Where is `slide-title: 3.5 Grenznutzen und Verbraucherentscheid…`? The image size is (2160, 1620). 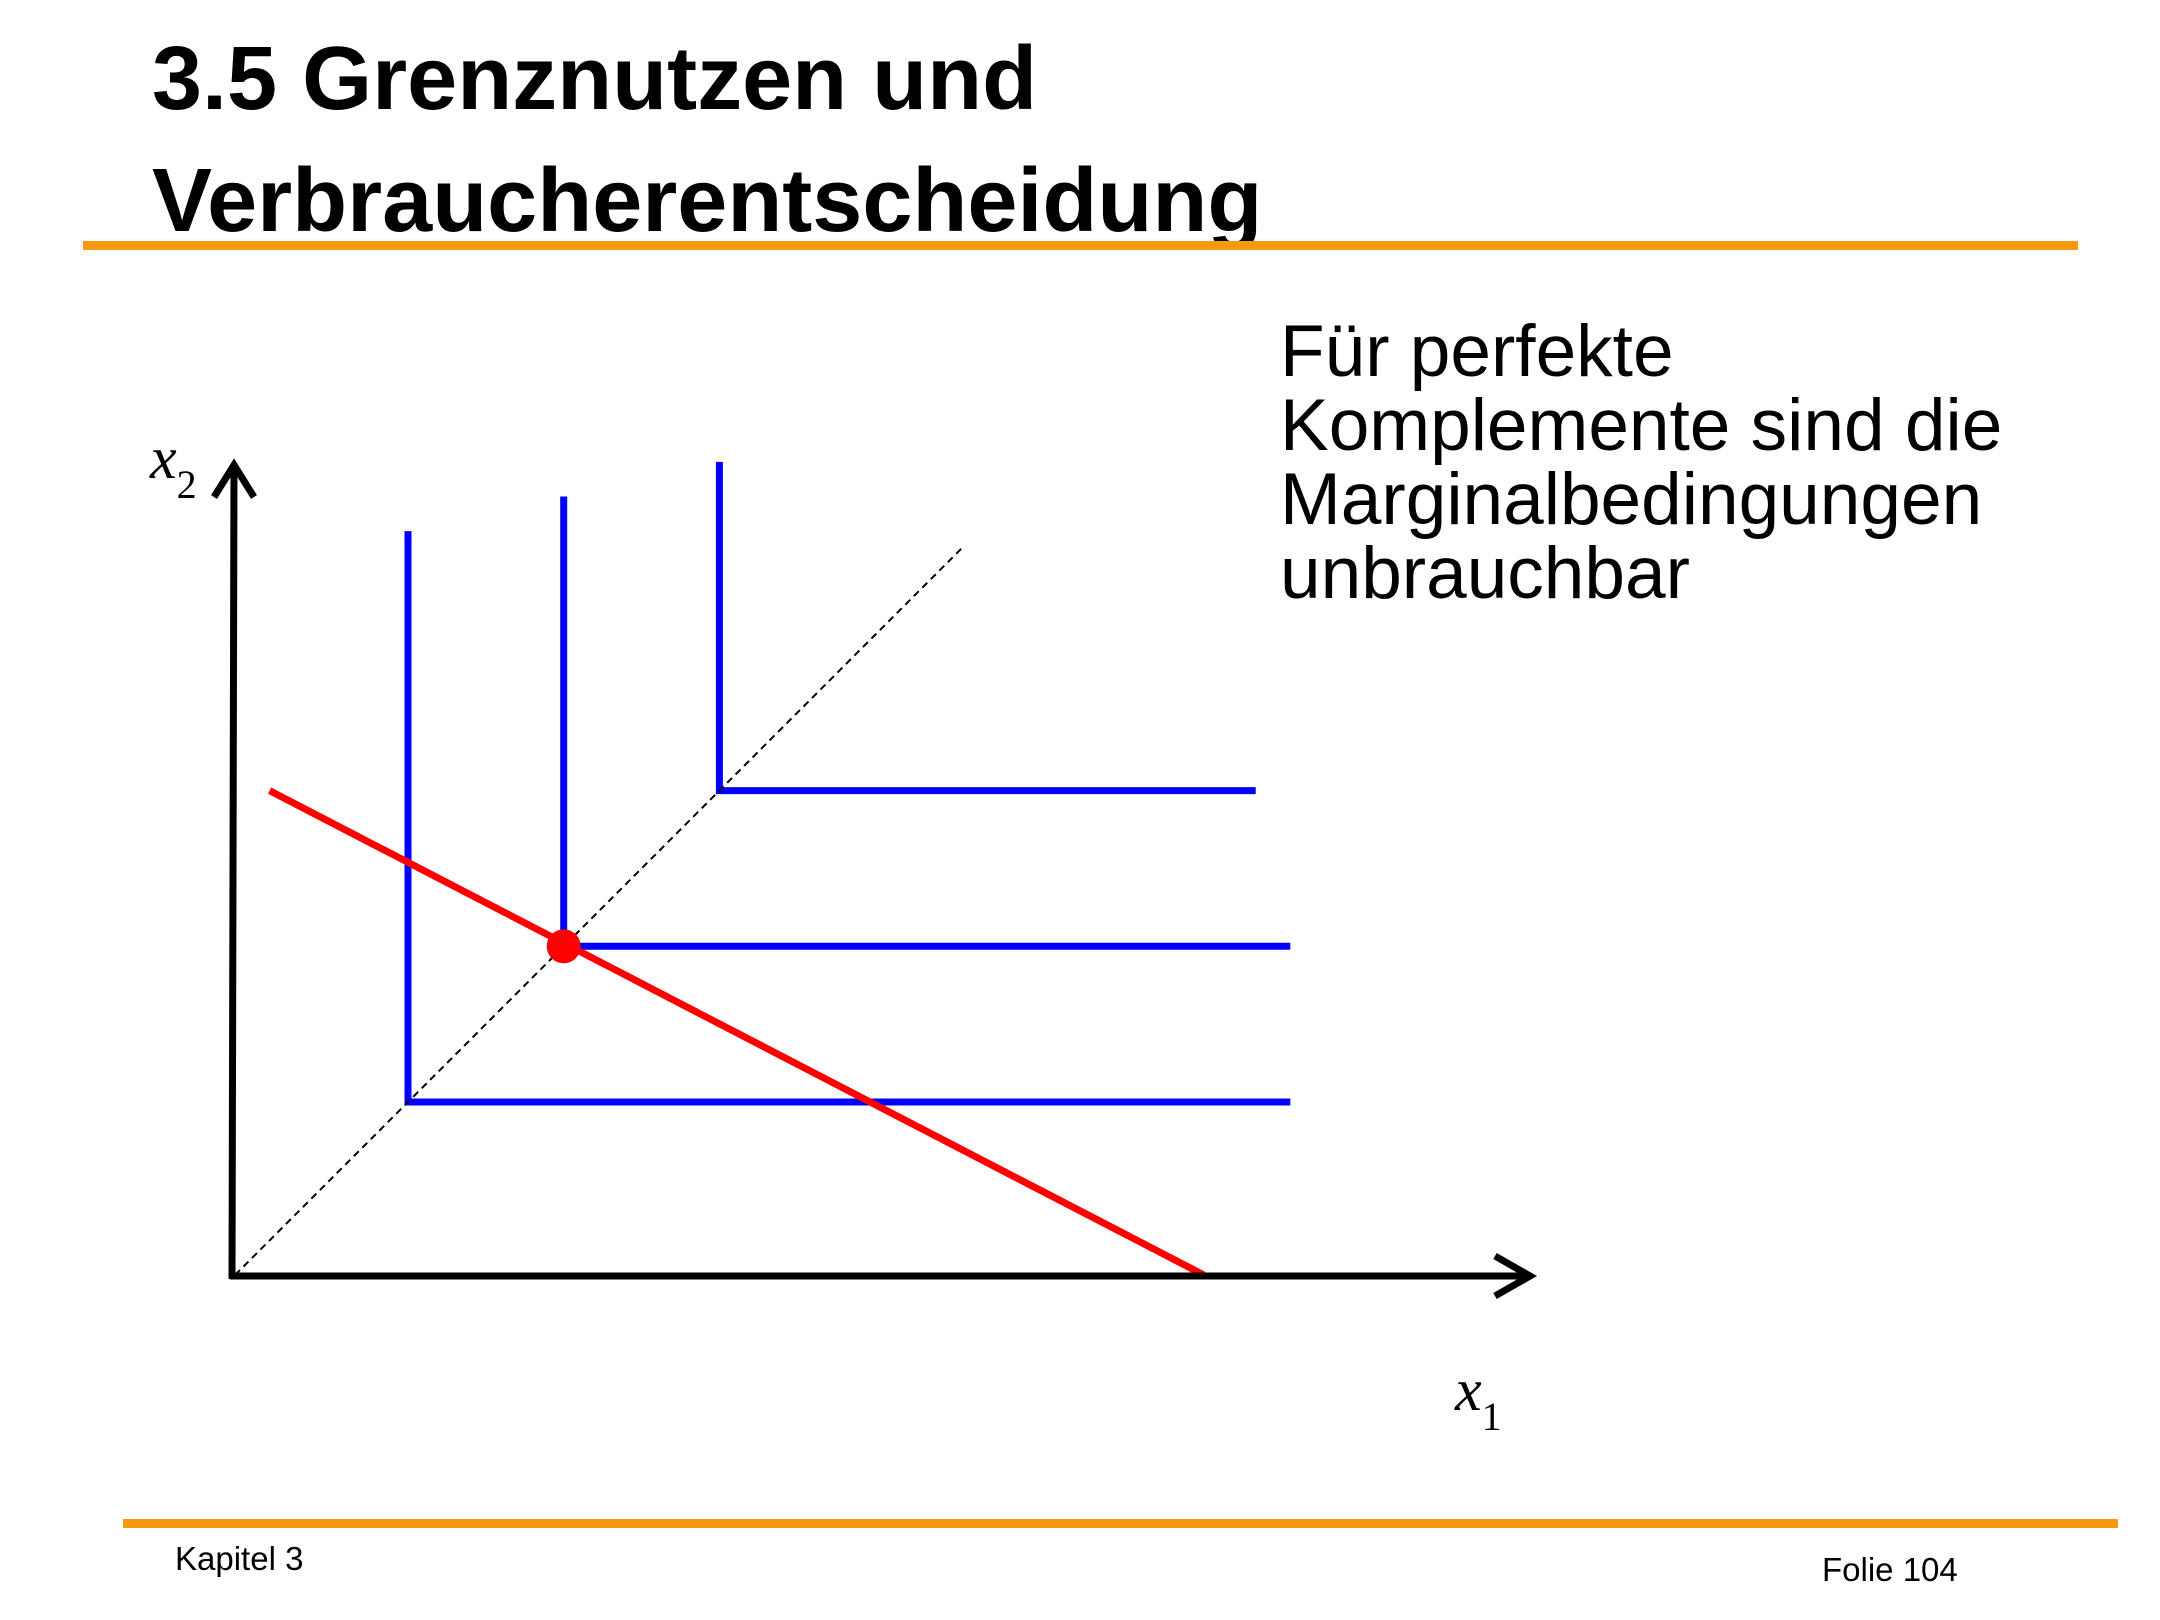
slide-title: 3.5 Grenznutzen und Verbraucherentscheid… is located at coordinates (707, 140).